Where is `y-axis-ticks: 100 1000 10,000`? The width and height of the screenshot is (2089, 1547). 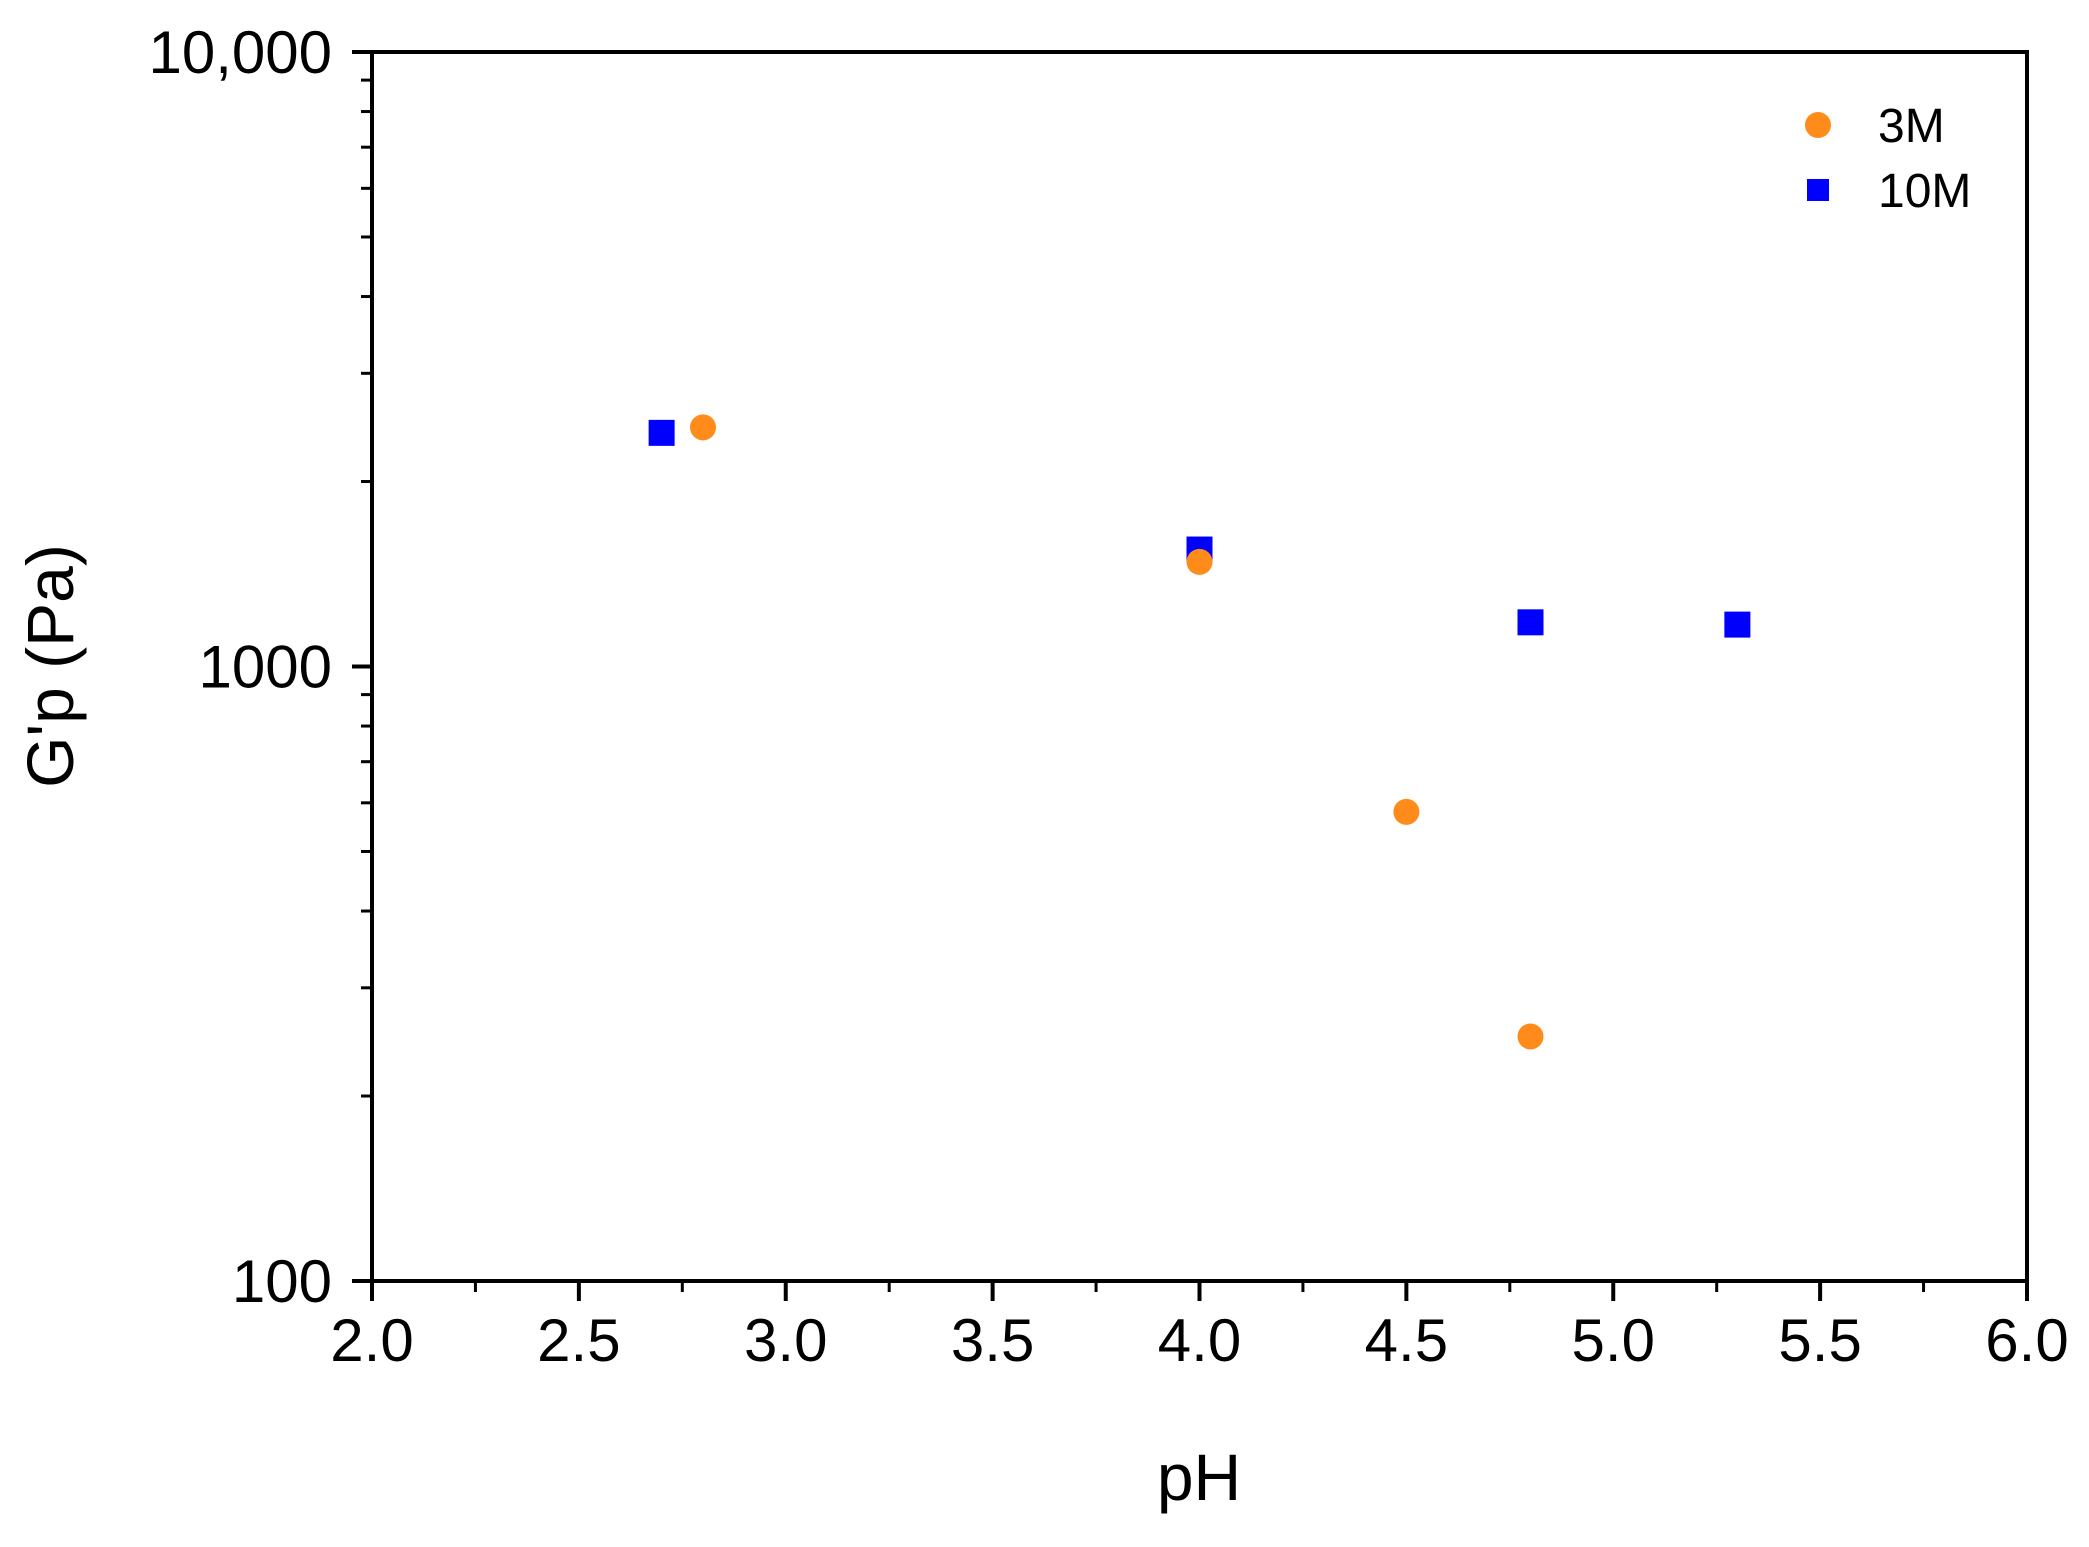 y-axis-ticks: 100 1000 10,000 is located at coordinates (260, 667).